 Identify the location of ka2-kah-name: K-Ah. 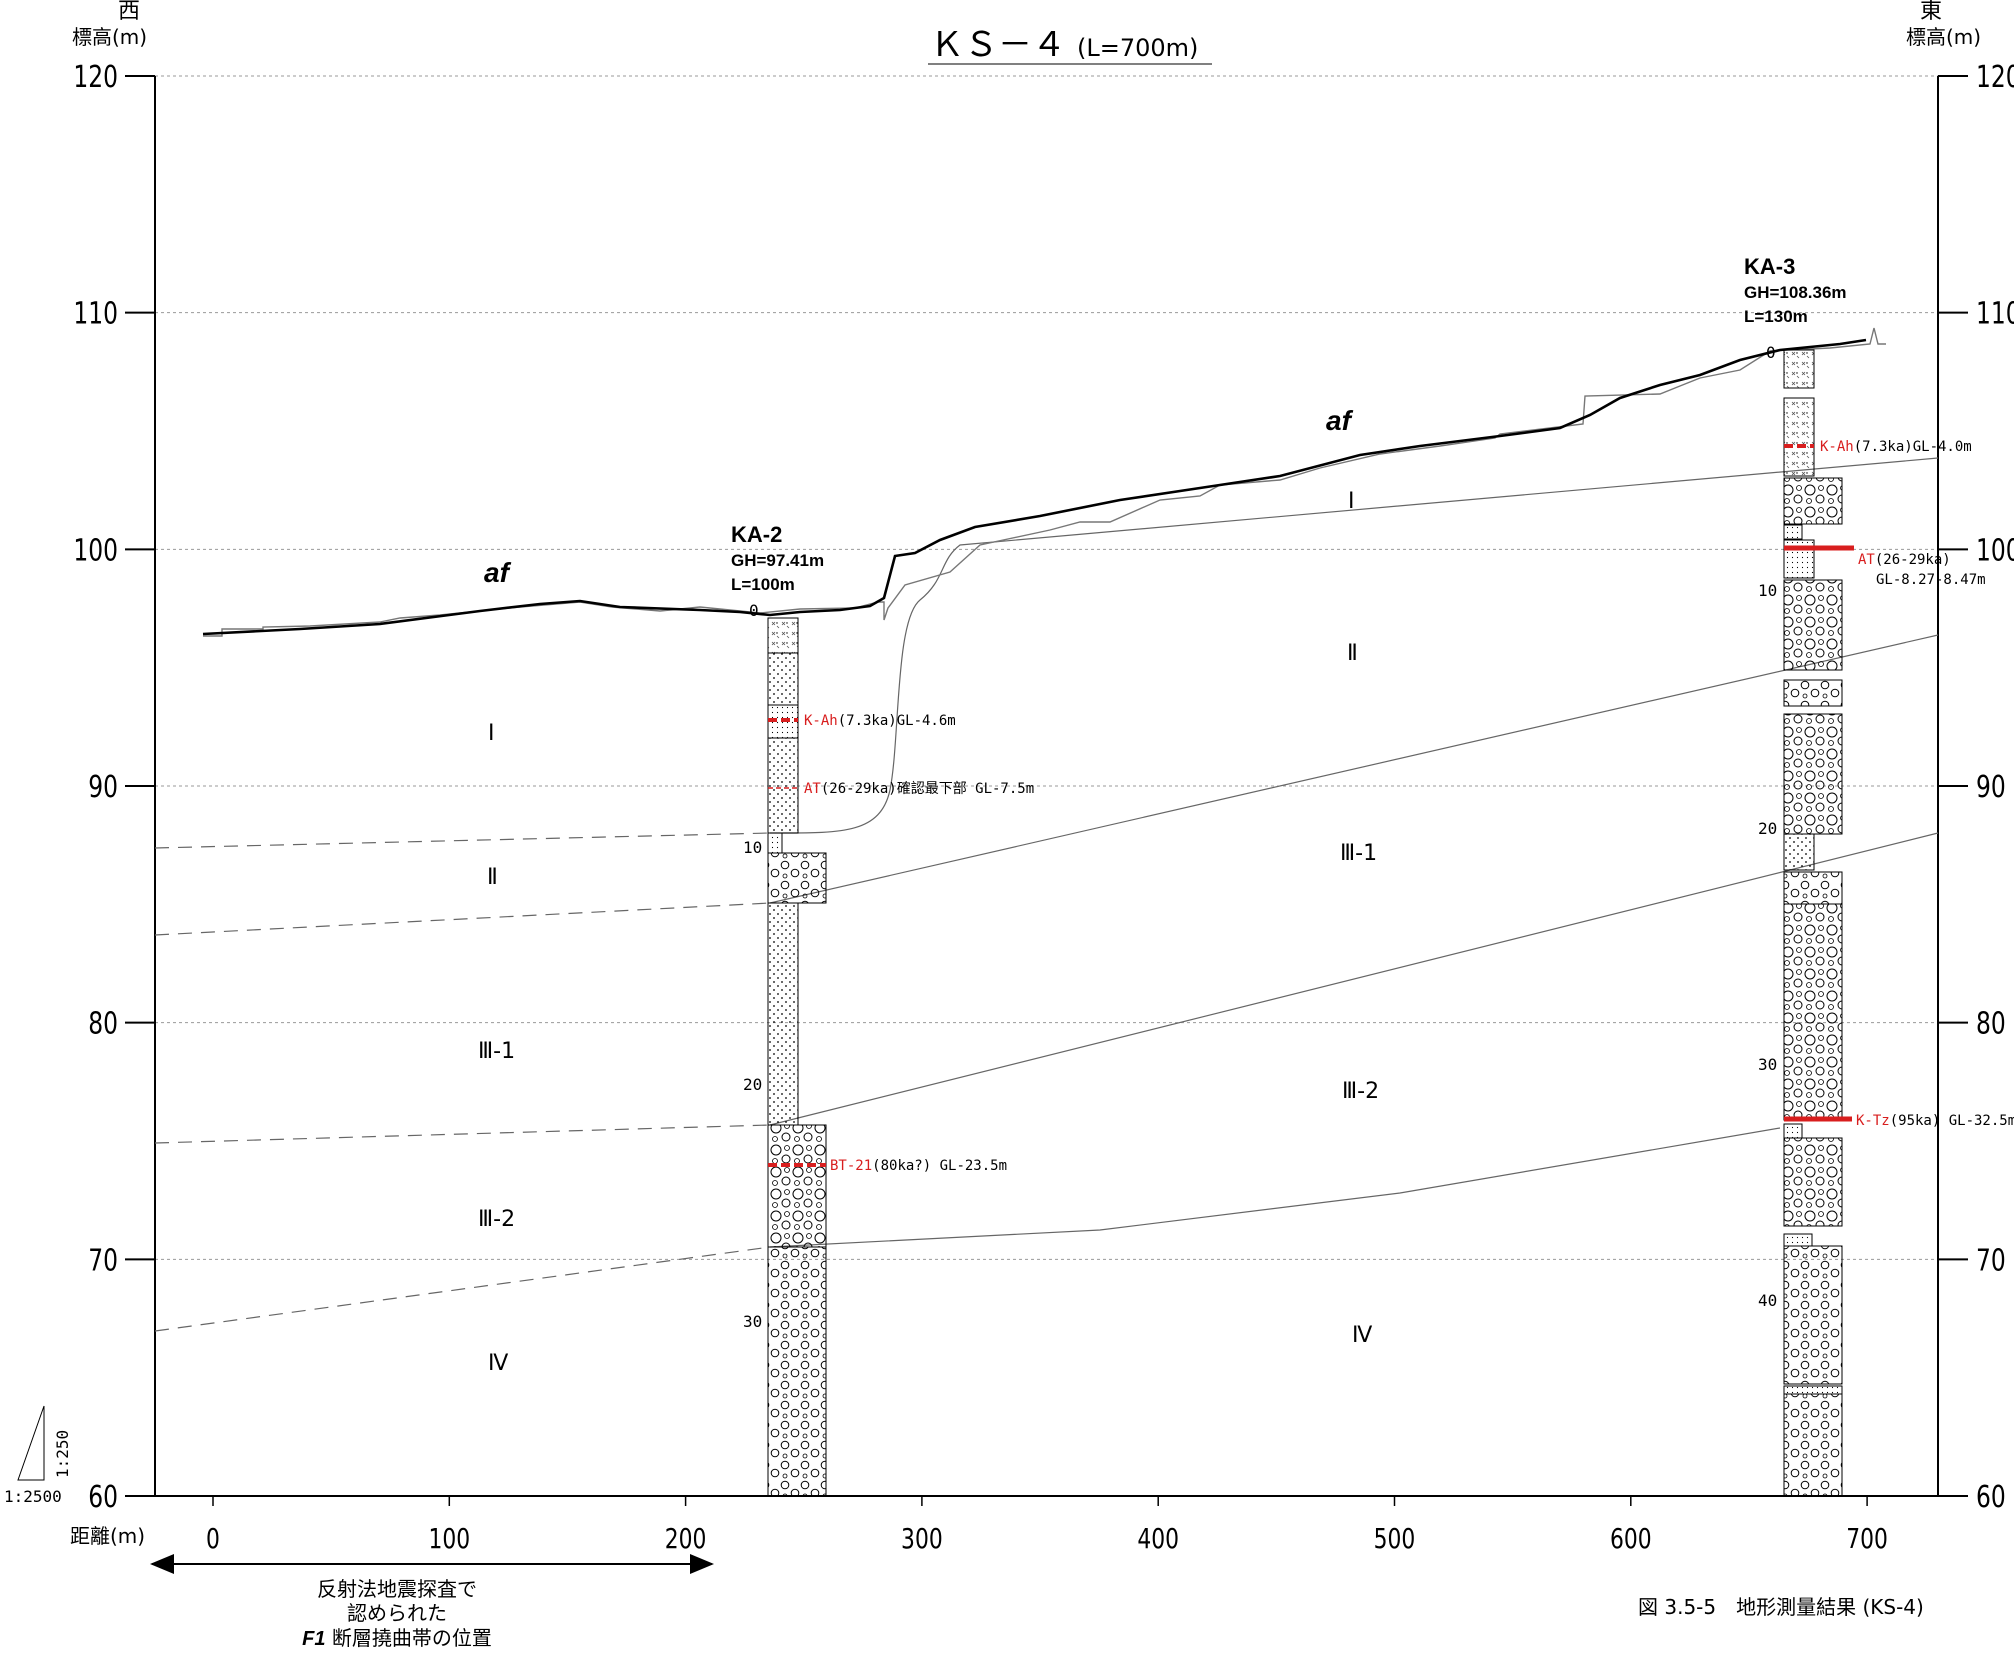
(821, 721).